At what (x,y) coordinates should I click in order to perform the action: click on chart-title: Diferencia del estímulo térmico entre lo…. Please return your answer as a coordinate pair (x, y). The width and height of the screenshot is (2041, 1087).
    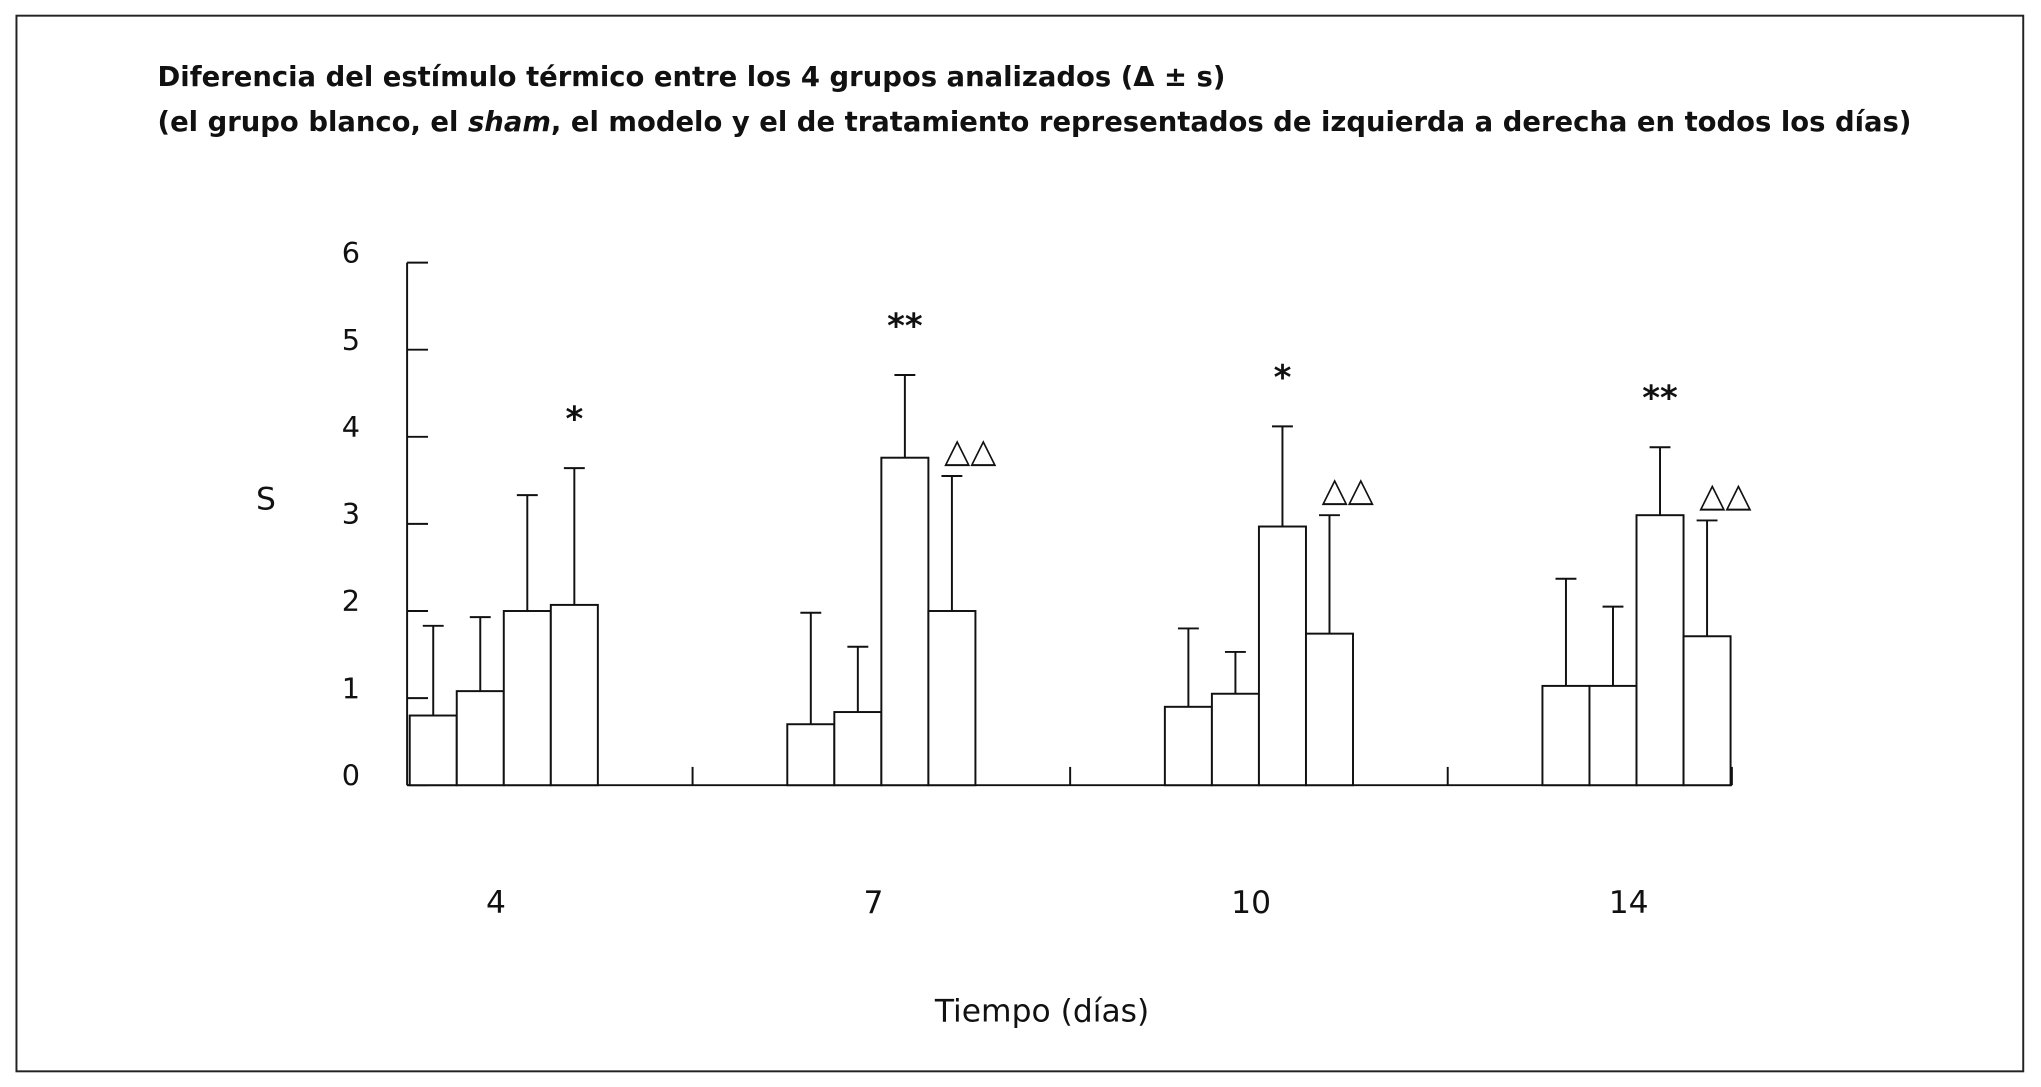
    Looking at the image, I should click on (692, 77).